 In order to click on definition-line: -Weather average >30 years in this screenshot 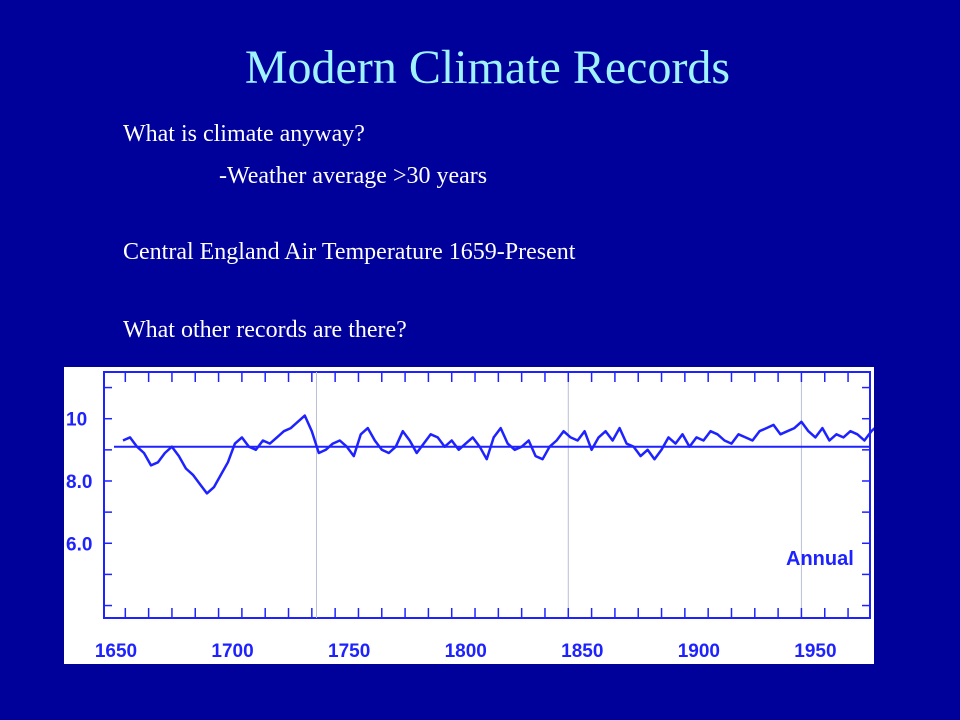, I will do `click(353, 176)`.